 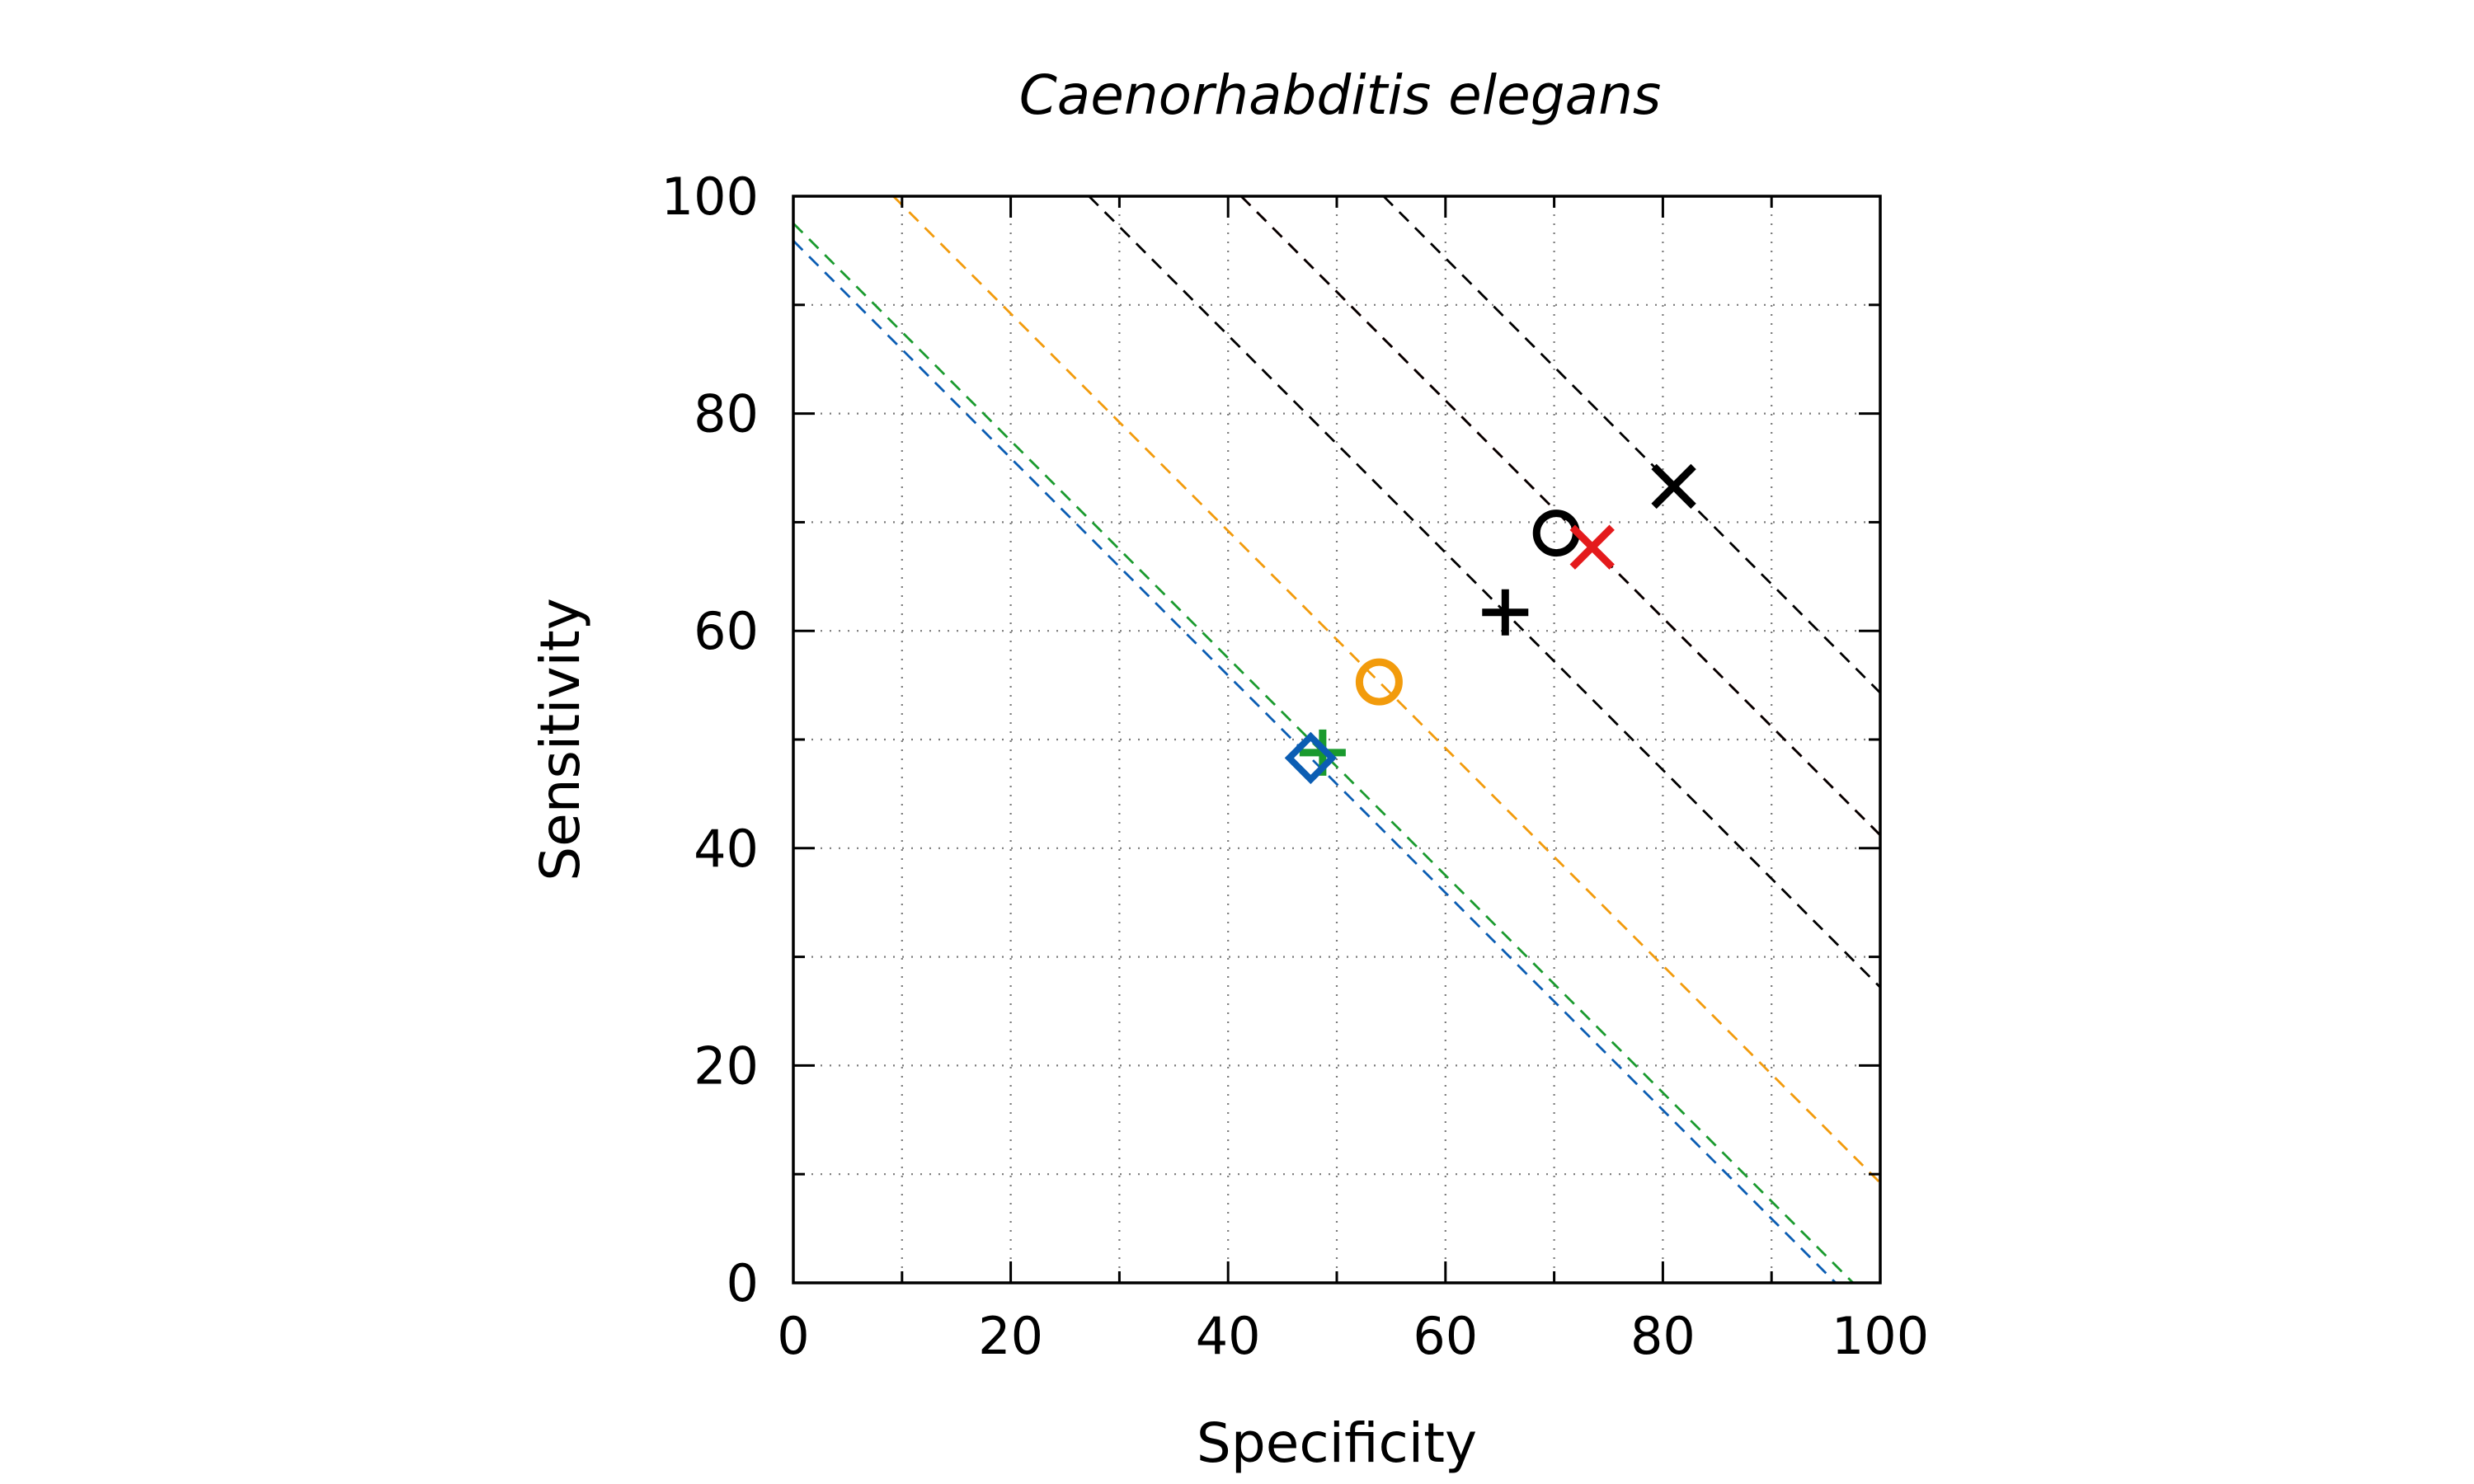 What do you see at coordinates (1880, 1336) in the screenshot?
I see `x-tick-label: 100` at bounding box center [1880, 1336].